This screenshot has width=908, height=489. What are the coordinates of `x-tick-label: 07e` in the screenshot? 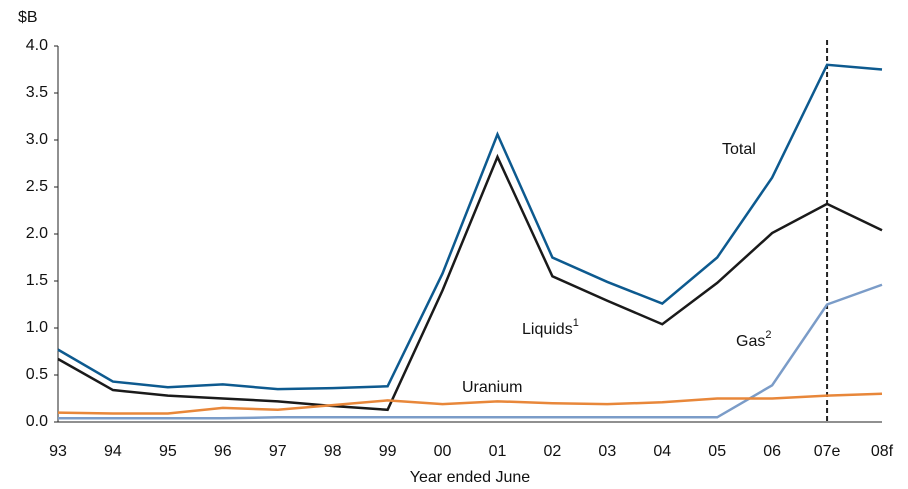 It's located at (827, 451).